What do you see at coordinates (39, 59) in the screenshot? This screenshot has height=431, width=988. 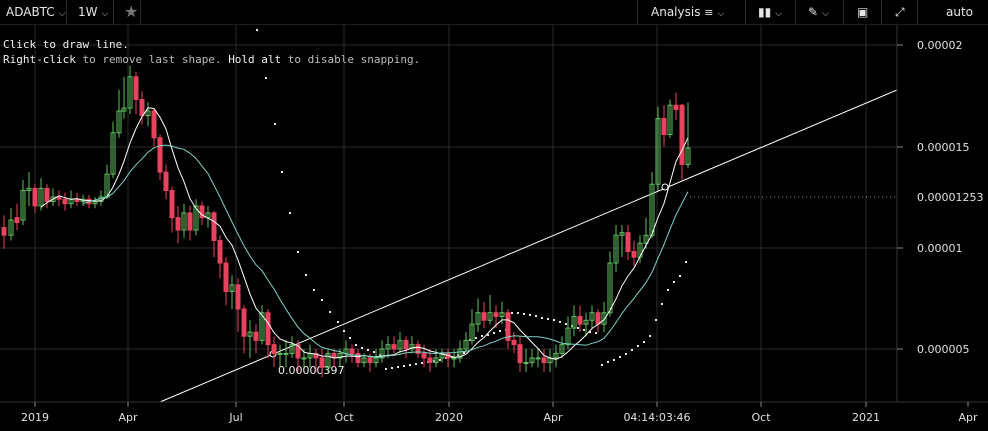 I see `hint-right-click: Right-click` at bounding box center [39, 59].